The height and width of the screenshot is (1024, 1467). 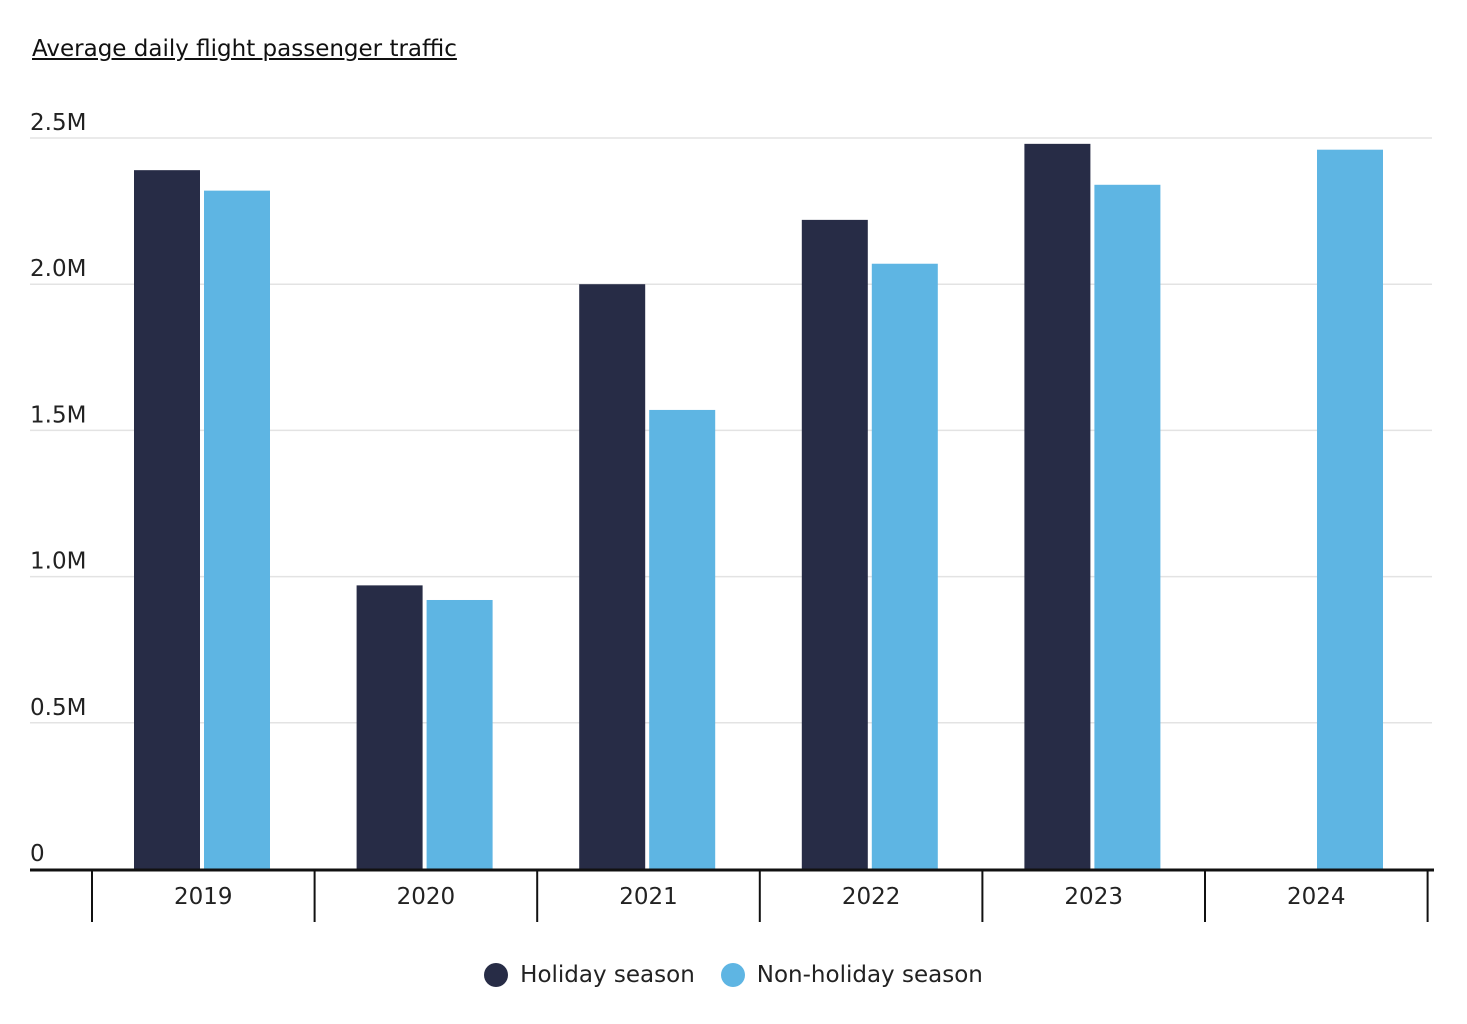 I want to click on chart-title: Average daily flight passenger traffic, so click(x=244, y=49).